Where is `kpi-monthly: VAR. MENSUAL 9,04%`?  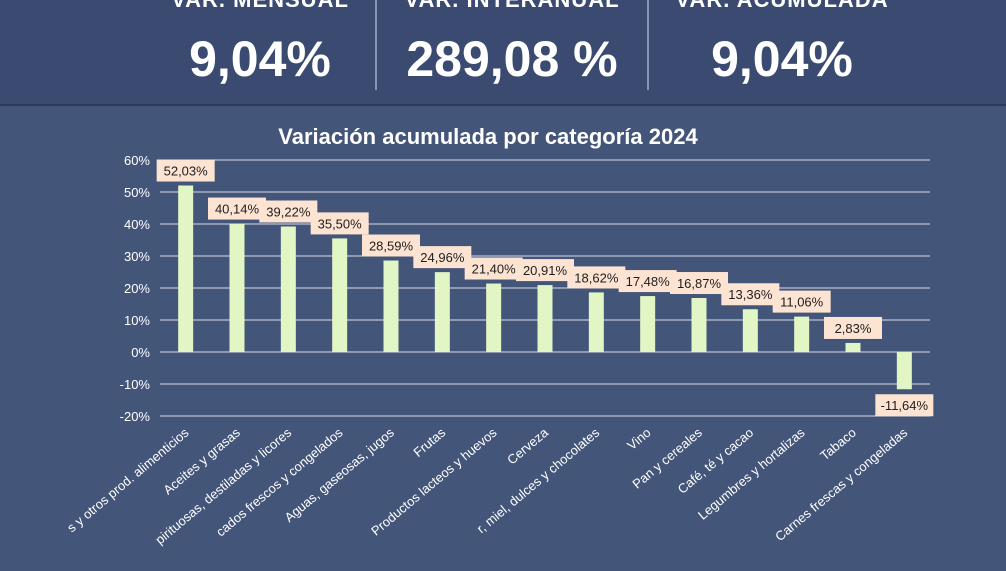
kpi-monthly: VAR. MENSUAL 9,04% is located at coordinates (260, 52).